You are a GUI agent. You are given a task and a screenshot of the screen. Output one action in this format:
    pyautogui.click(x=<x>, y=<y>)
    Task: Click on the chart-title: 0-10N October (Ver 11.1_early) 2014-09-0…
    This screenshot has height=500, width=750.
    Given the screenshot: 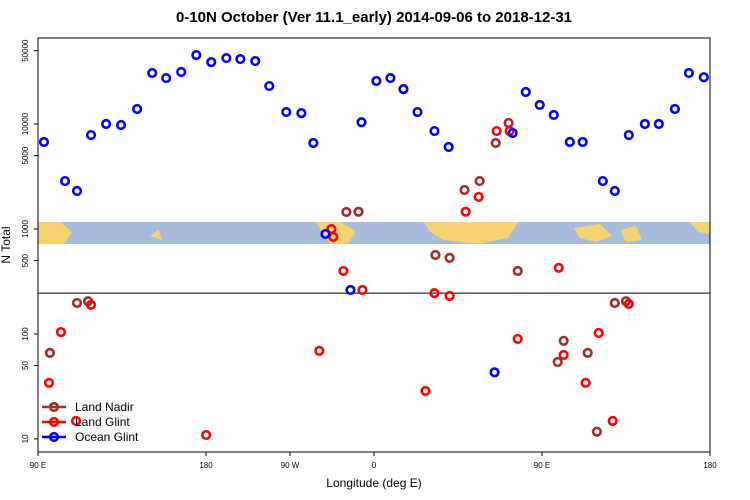 What is the action you would take?
    pyautogui.click(x=374, y=17)
    